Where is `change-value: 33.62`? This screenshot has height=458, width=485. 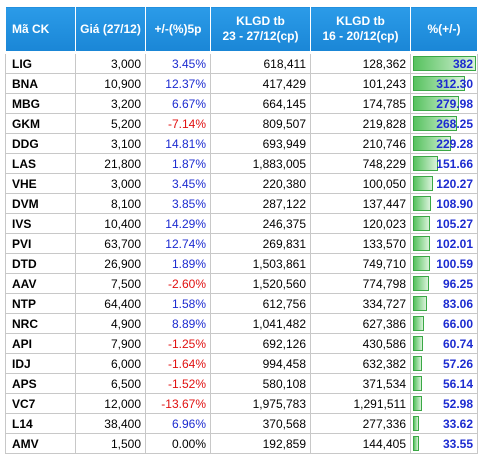
change-value: 33.62 is located at coordinates (457, 423).